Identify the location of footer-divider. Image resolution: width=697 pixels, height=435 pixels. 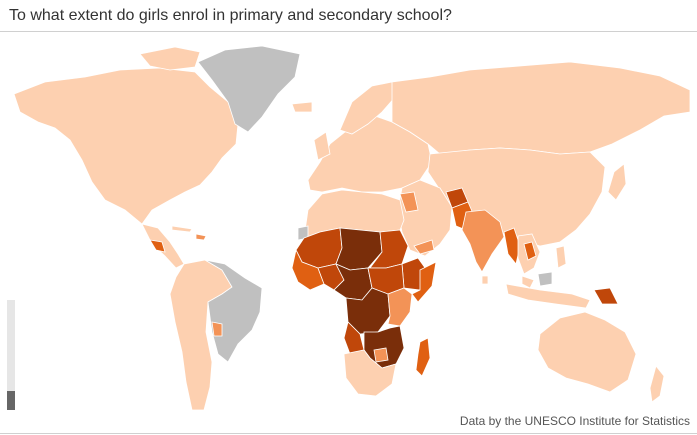
(348, 433).